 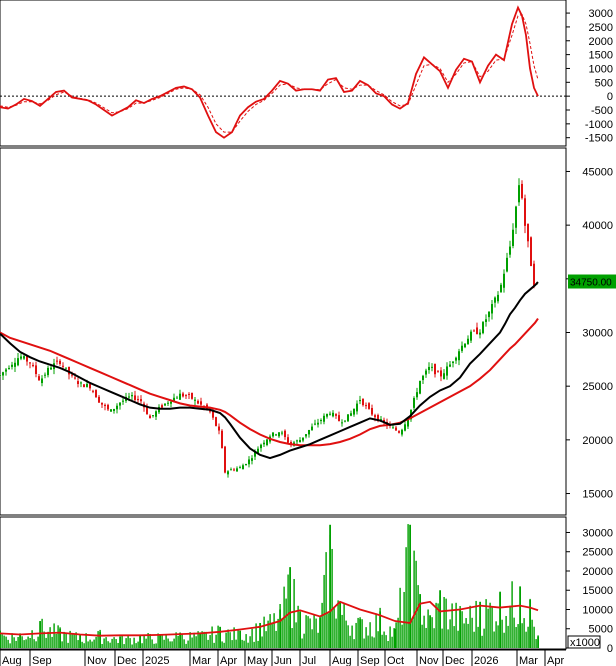 I want to click on oscillator-tick-label: 2000, so click(x=601, y=42).